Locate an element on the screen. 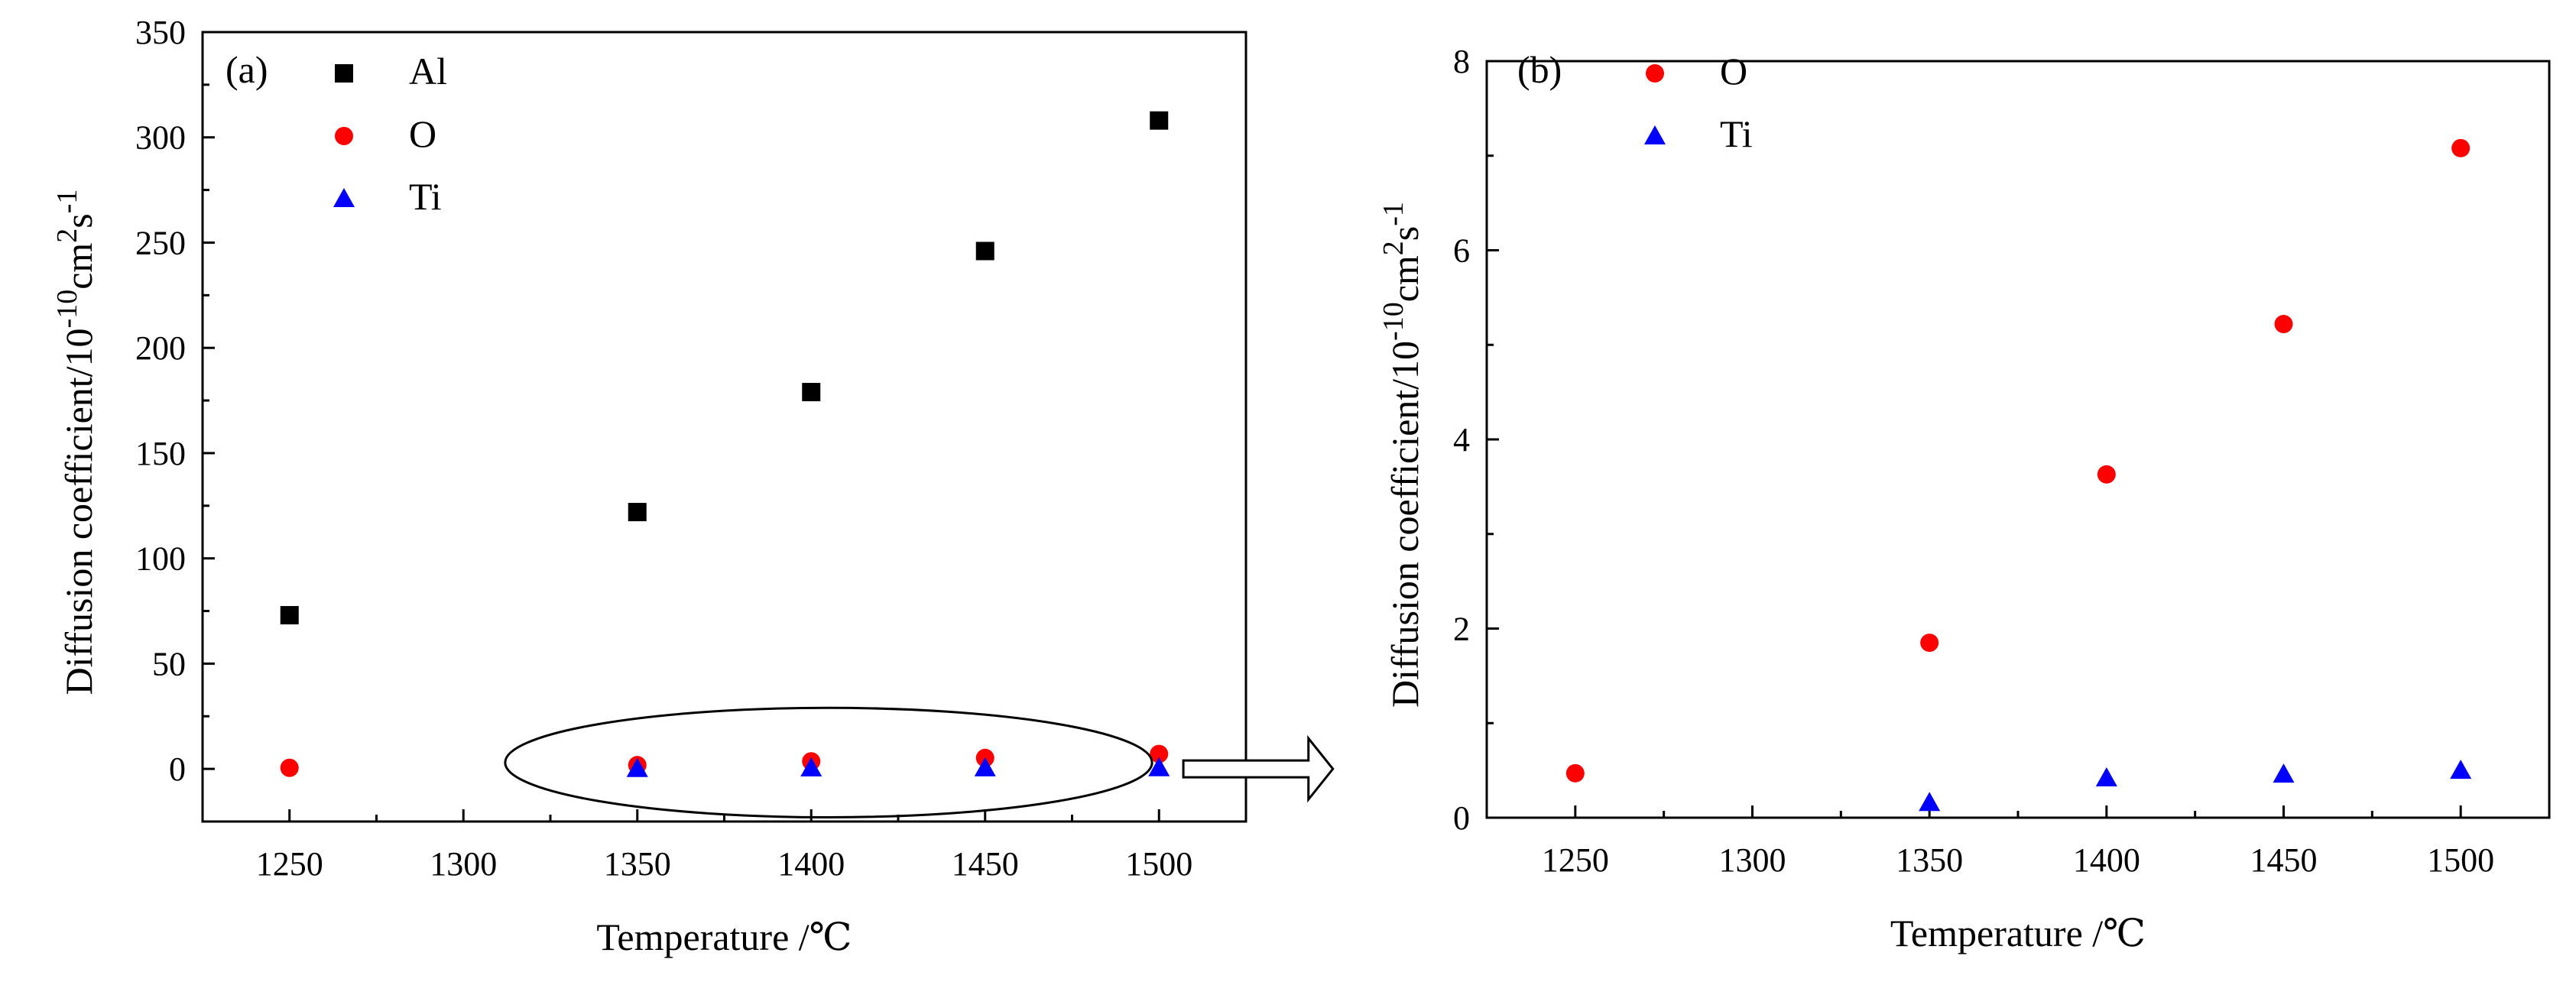 This screenshot has width=2576, height=982. panel-label: (a) is located at coordinates (246, 69).